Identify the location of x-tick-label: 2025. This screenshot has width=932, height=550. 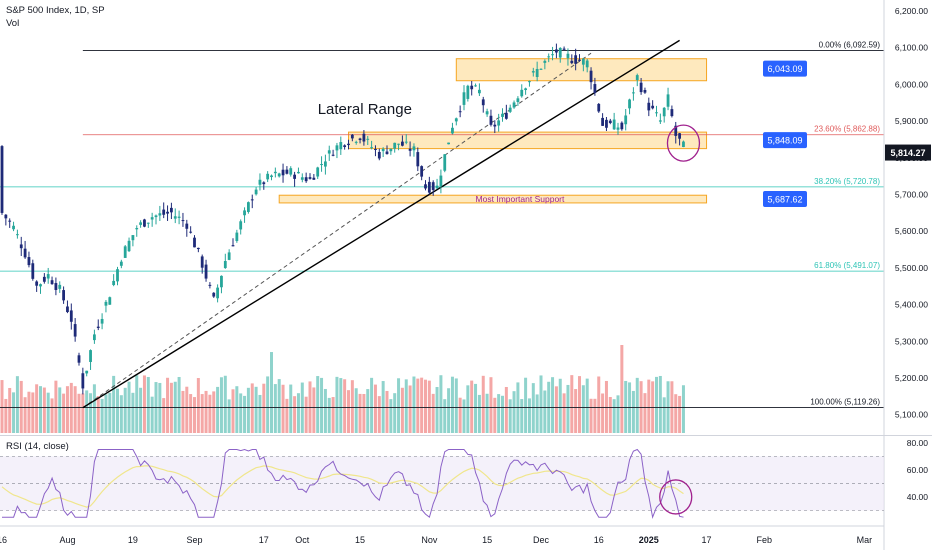
(649, 540).